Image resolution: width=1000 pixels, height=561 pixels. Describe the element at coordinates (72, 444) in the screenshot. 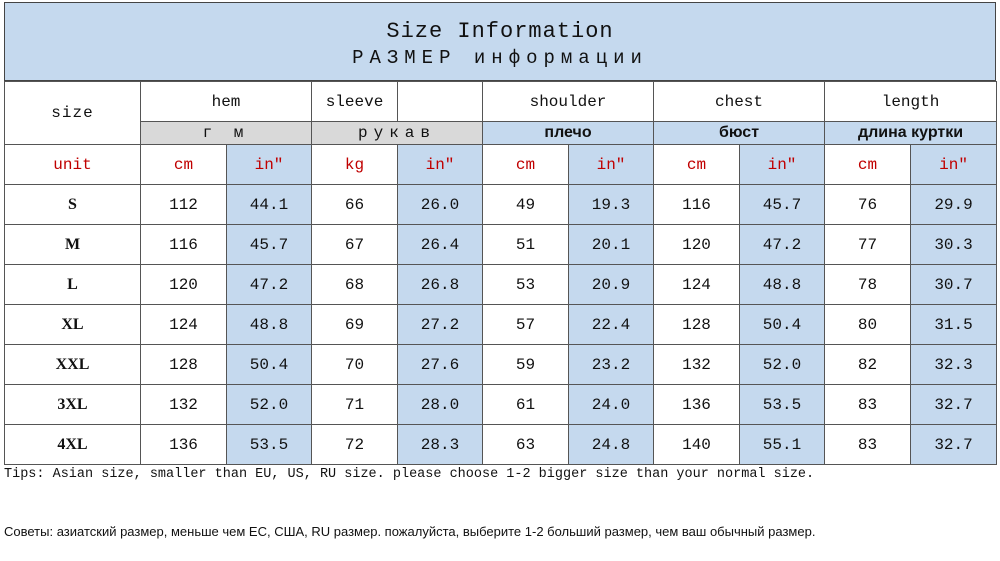

I see `size-label: 4XL` at that location.